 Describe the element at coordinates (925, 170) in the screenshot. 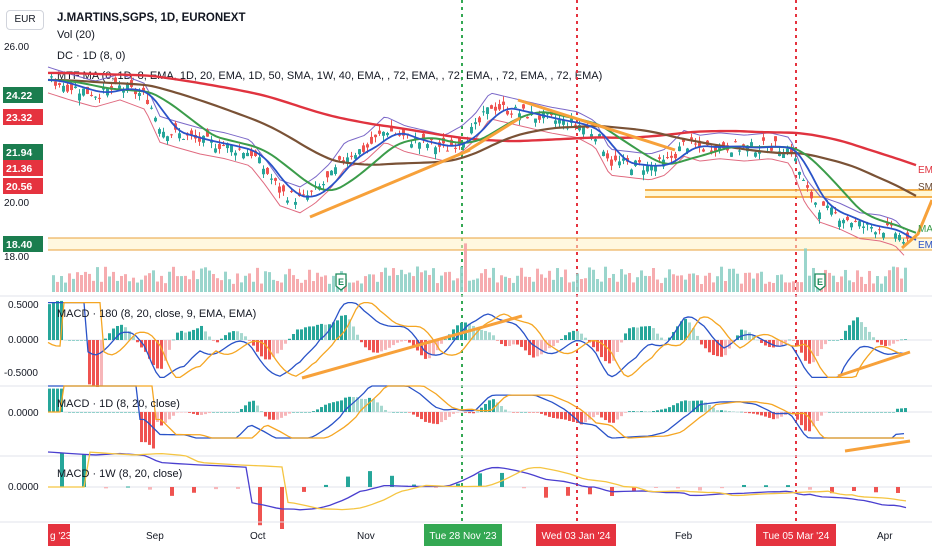

I see `ma-label-ema-red: EMA` at that location.